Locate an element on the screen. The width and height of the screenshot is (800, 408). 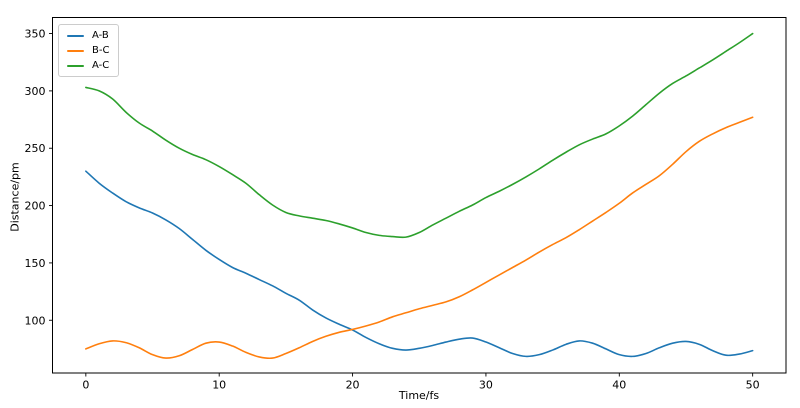
x-tick-label: 10 is located at coordinates (219, 385).